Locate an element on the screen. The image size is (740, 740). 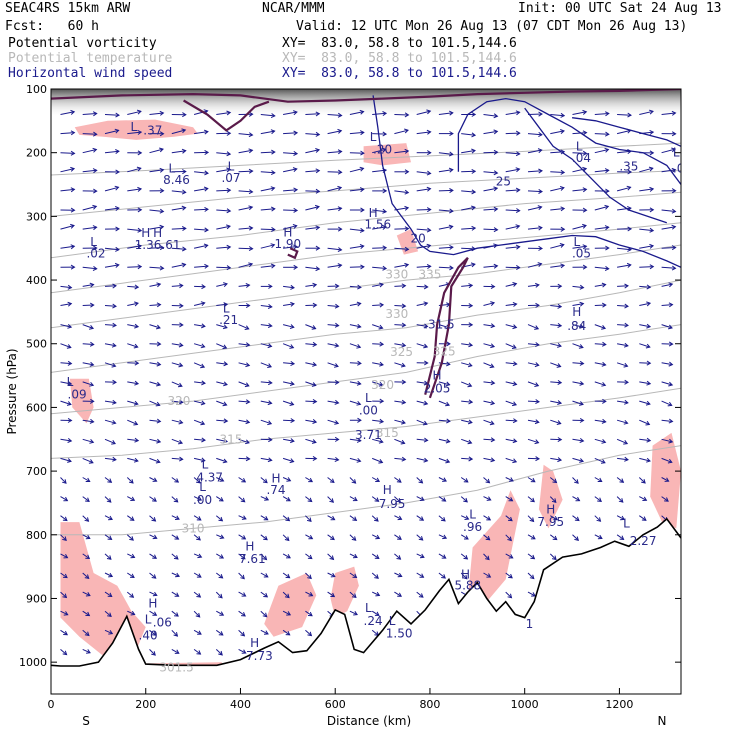
x-tick-label: 0 is located at coordinates (51, 704).